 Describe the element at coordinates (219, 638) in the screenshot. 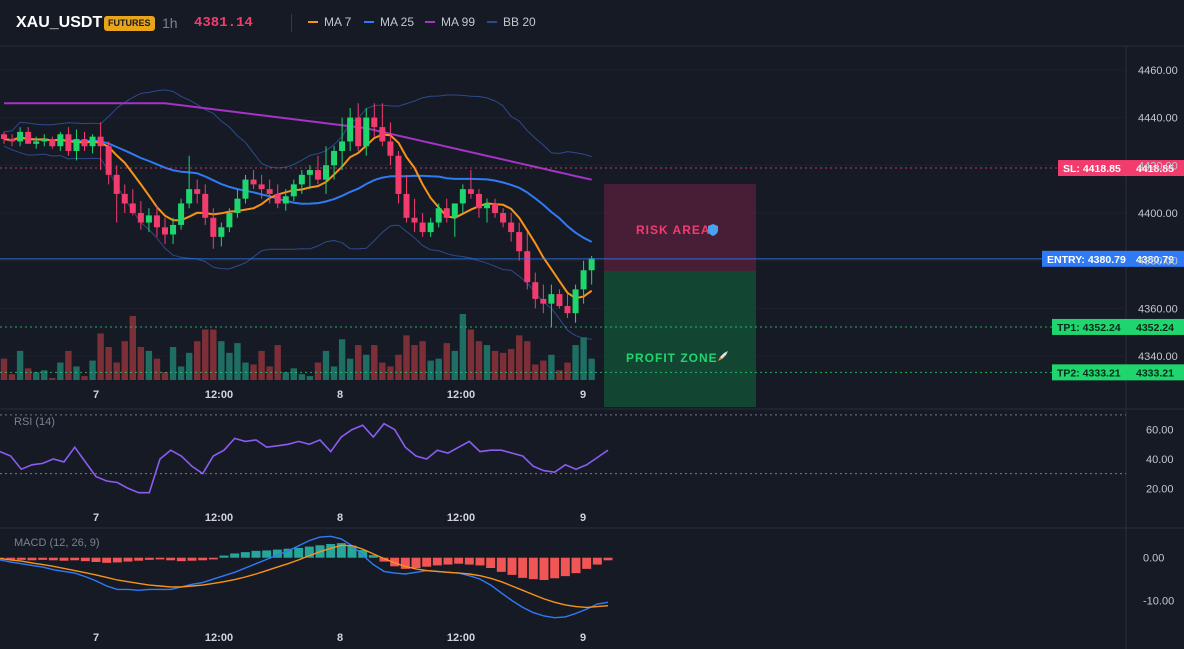

I see `macd-time-label: 12:00` at that location.